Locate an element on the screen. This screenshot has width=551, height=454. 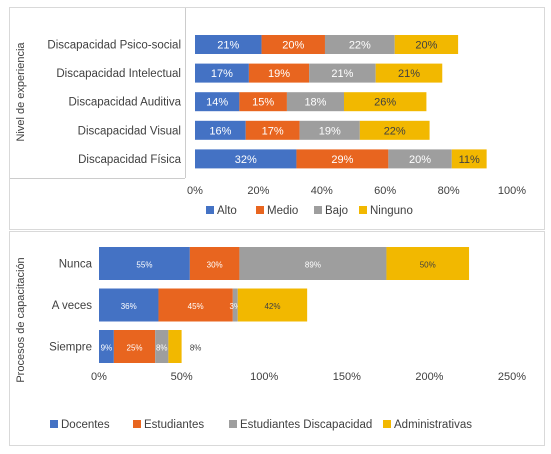
data-label: 36% is located at coordinates (129, 306).